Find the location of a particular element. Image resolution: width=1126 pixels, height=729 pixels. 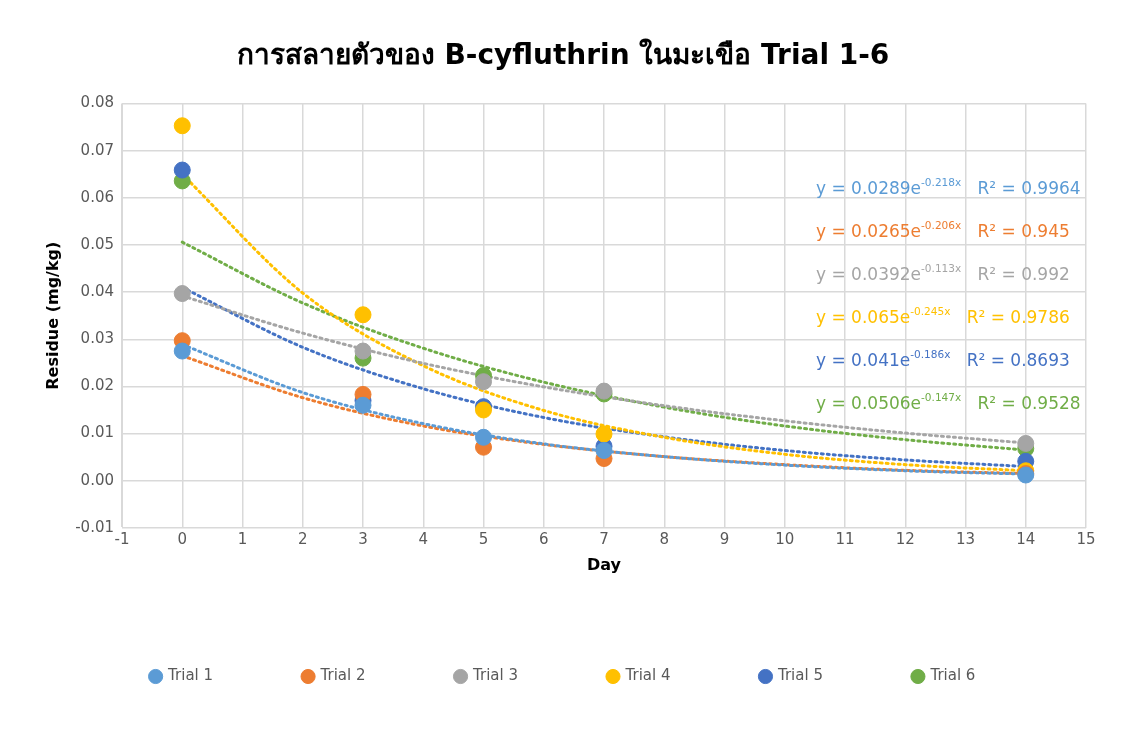

y-tick-label: 0.08 is located at coordinates (97, 102).